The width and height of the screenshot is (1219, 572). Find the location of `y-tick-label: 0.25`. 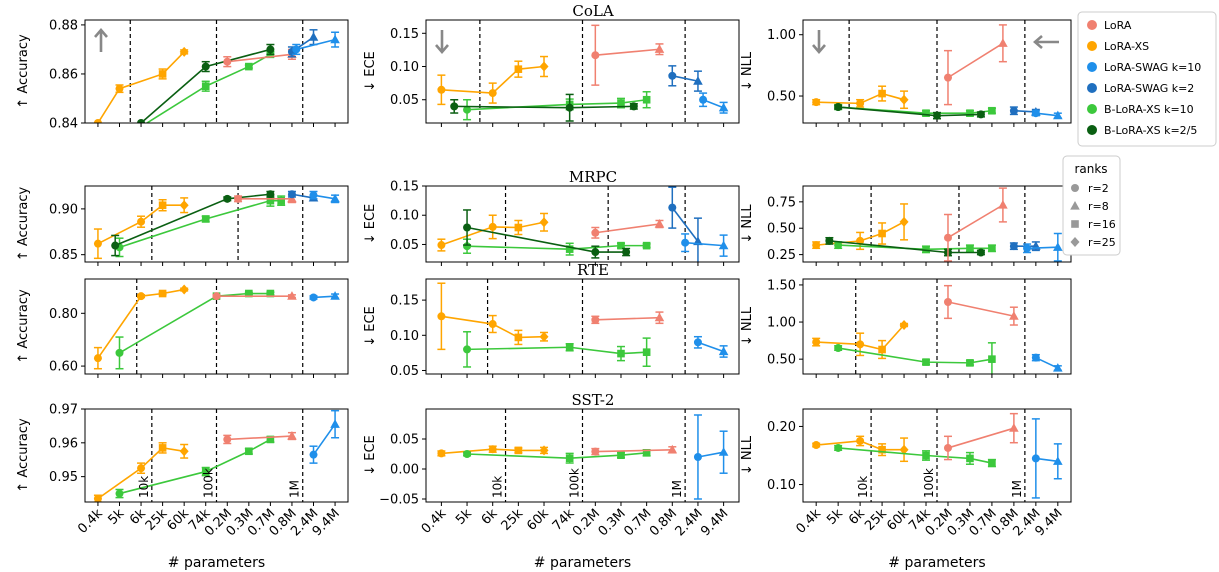

y-tick-label: 0.25 is located at coordinates (781, 255).